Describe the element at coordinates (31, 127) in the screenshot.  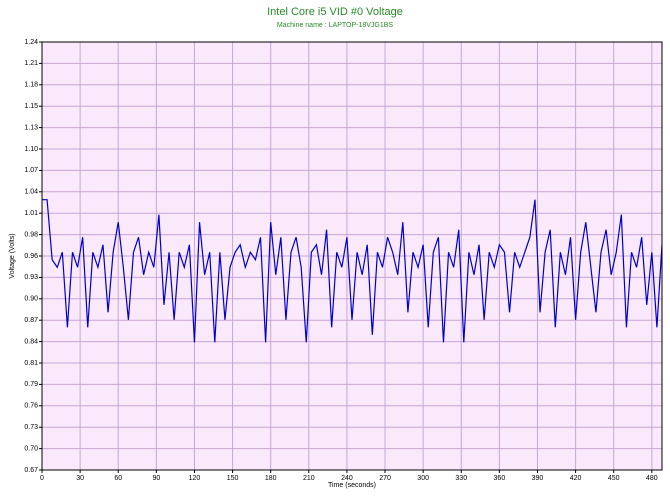
I see `y-tick-label: 1.13` at that location.